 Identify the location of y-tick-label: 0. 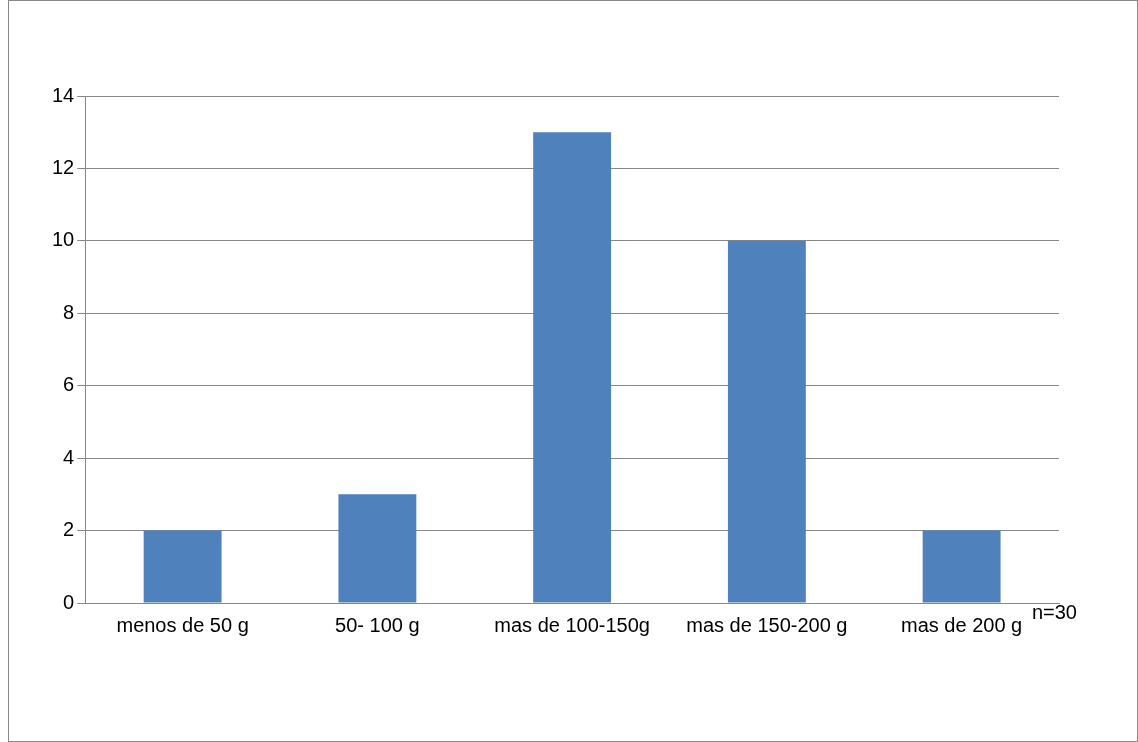
(69, 601).